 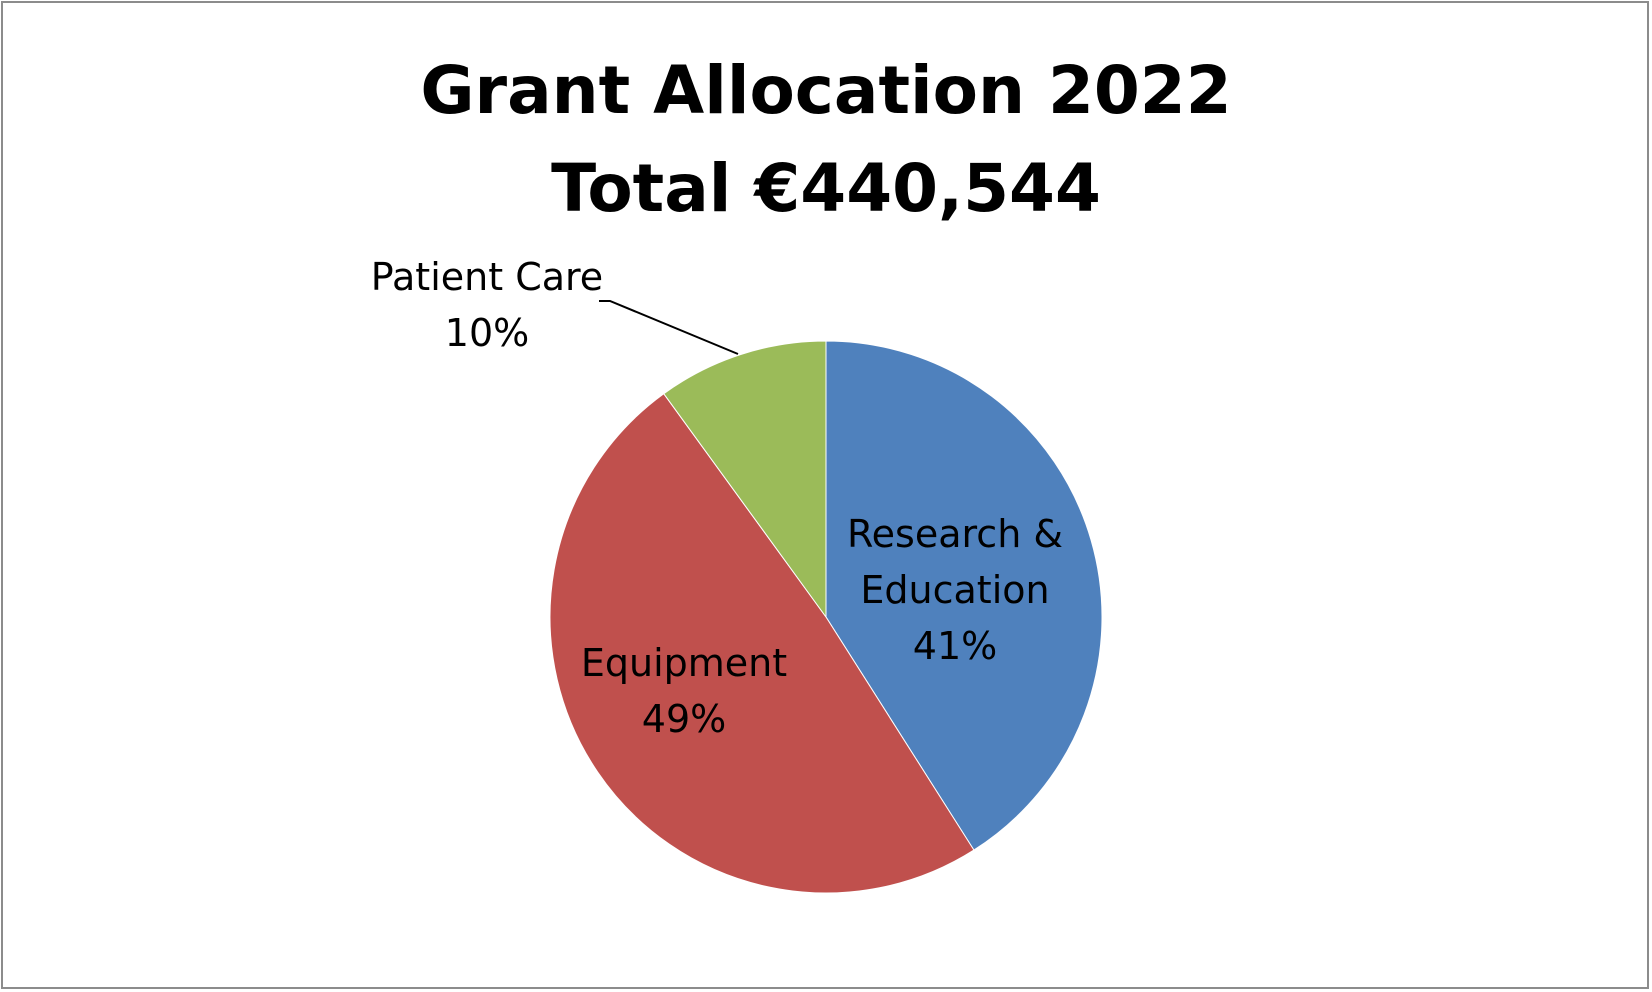 What do you see at coordinates (684, 691) in the screenshot?
I see `data-label-equipment: Equipment 49%` at bounding box center [684, 691].